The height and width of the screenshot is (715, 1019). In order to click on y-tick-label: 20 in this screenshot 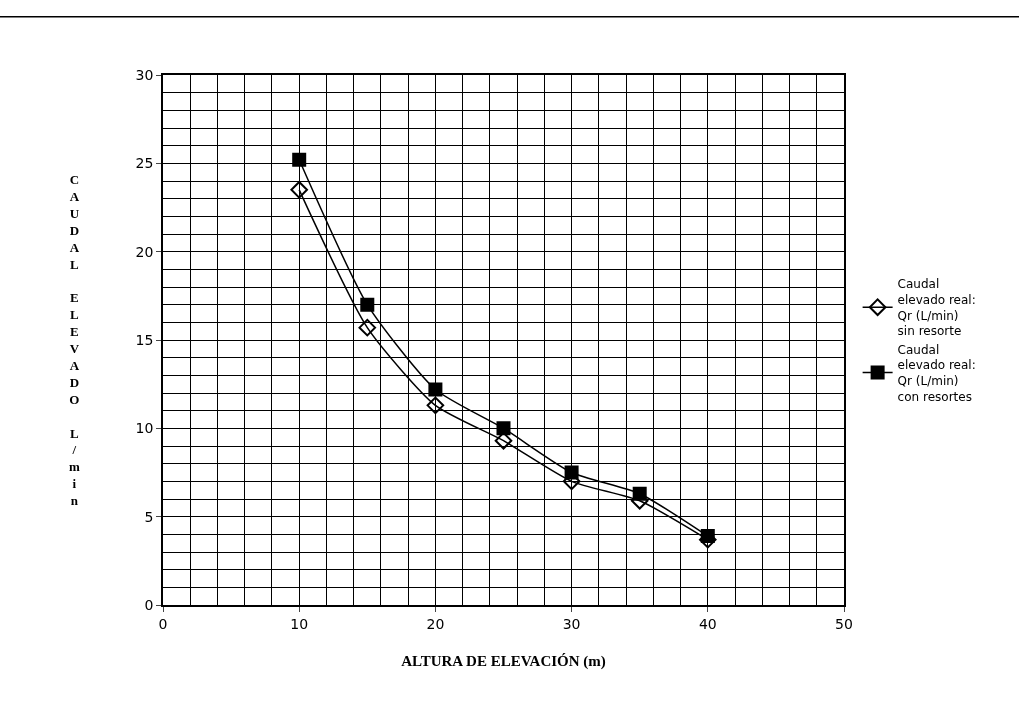, I will do `click(144, 251)`.